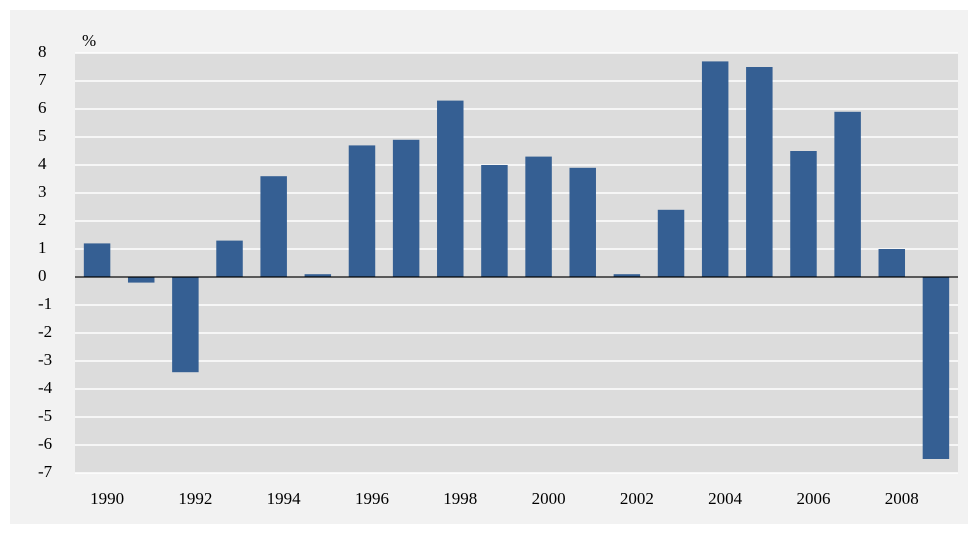 The width and height of the screenshot is (978, 534). Describe the element at coordinates (813, 498) in the screenshot. I see `x-tick-label: 2006` at that location.